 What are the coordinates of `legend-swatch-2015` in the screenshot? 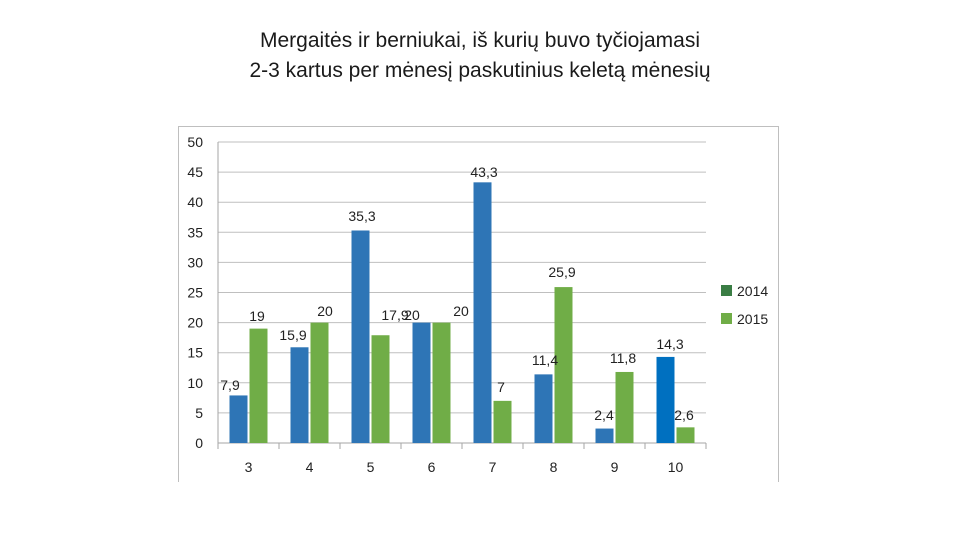 It's located at (726, 318).